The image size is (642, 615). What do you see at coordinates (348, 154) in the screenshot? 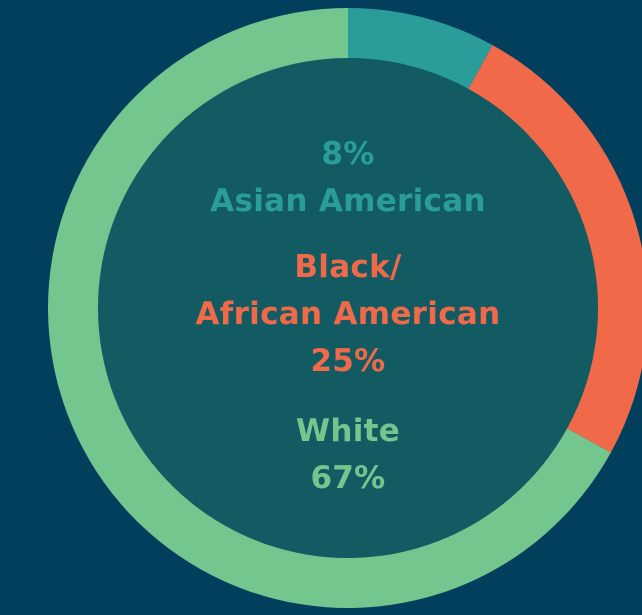
I see `slice-value-label: 8%` at bounding box center [348, 154].